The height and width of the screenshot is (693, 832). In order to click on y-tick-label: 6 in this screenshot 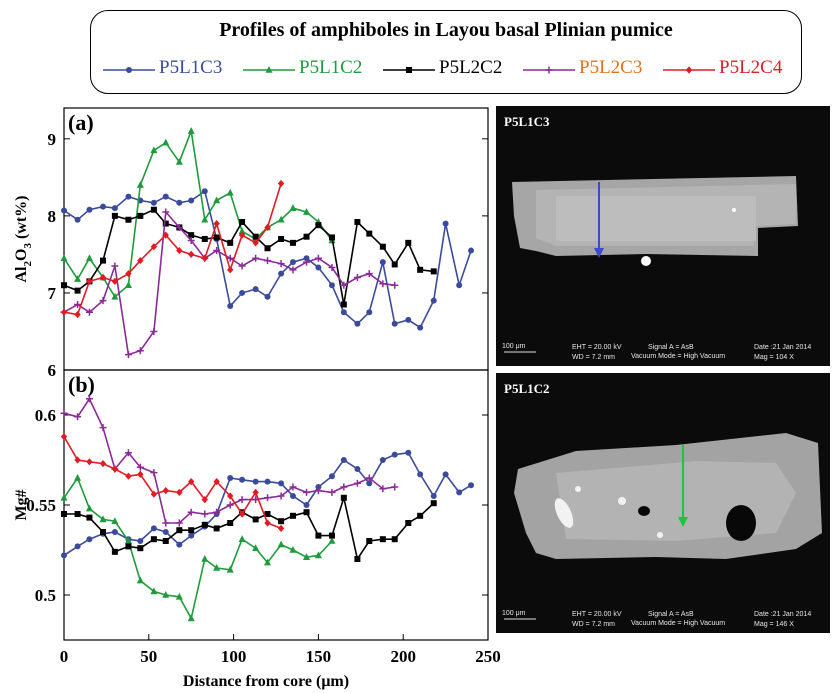, I will do `click(52, 370)`.